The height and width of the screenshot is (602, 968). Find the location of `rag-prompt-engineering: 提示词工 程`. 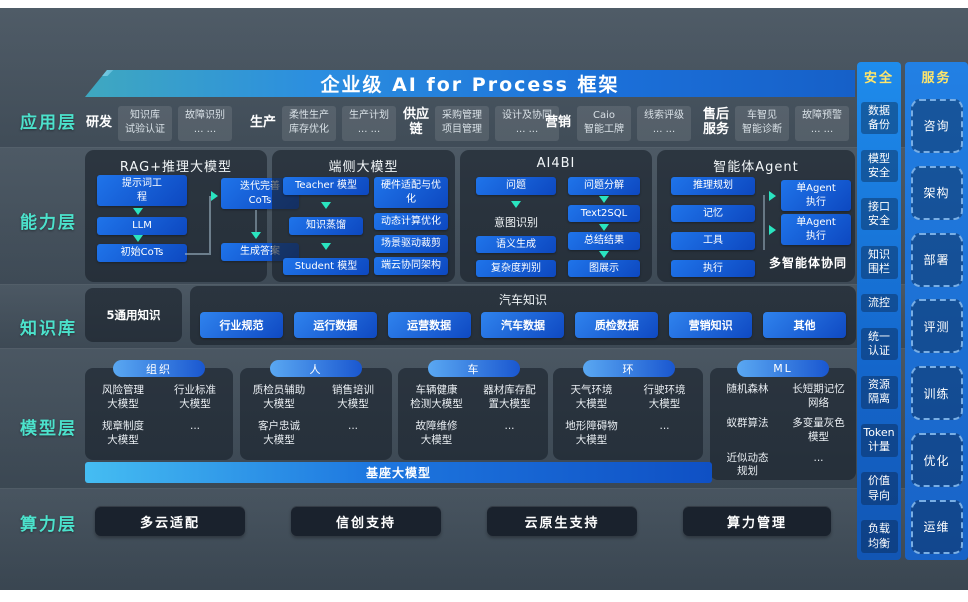

rag-prompt-engineering: 提示词工 程 is located at coordinates (142, 190).